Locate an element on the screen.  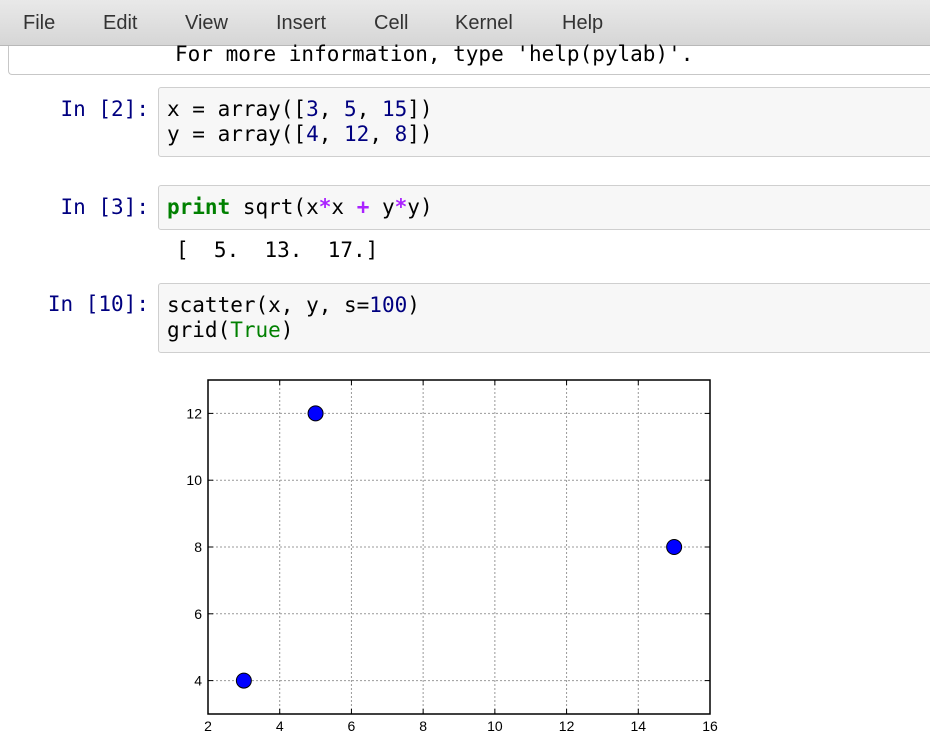
y-tick-label: 8 is located at coordinates (198, 547).